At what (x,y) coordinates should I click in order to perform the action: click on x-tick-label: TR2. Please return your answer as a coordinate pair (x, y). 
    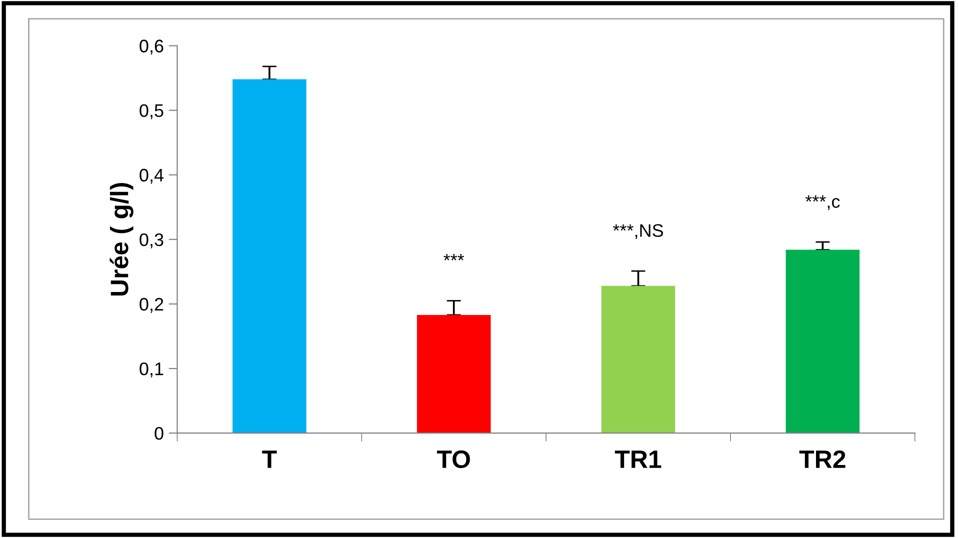
    Looking at the image, I should click on (822, 459).